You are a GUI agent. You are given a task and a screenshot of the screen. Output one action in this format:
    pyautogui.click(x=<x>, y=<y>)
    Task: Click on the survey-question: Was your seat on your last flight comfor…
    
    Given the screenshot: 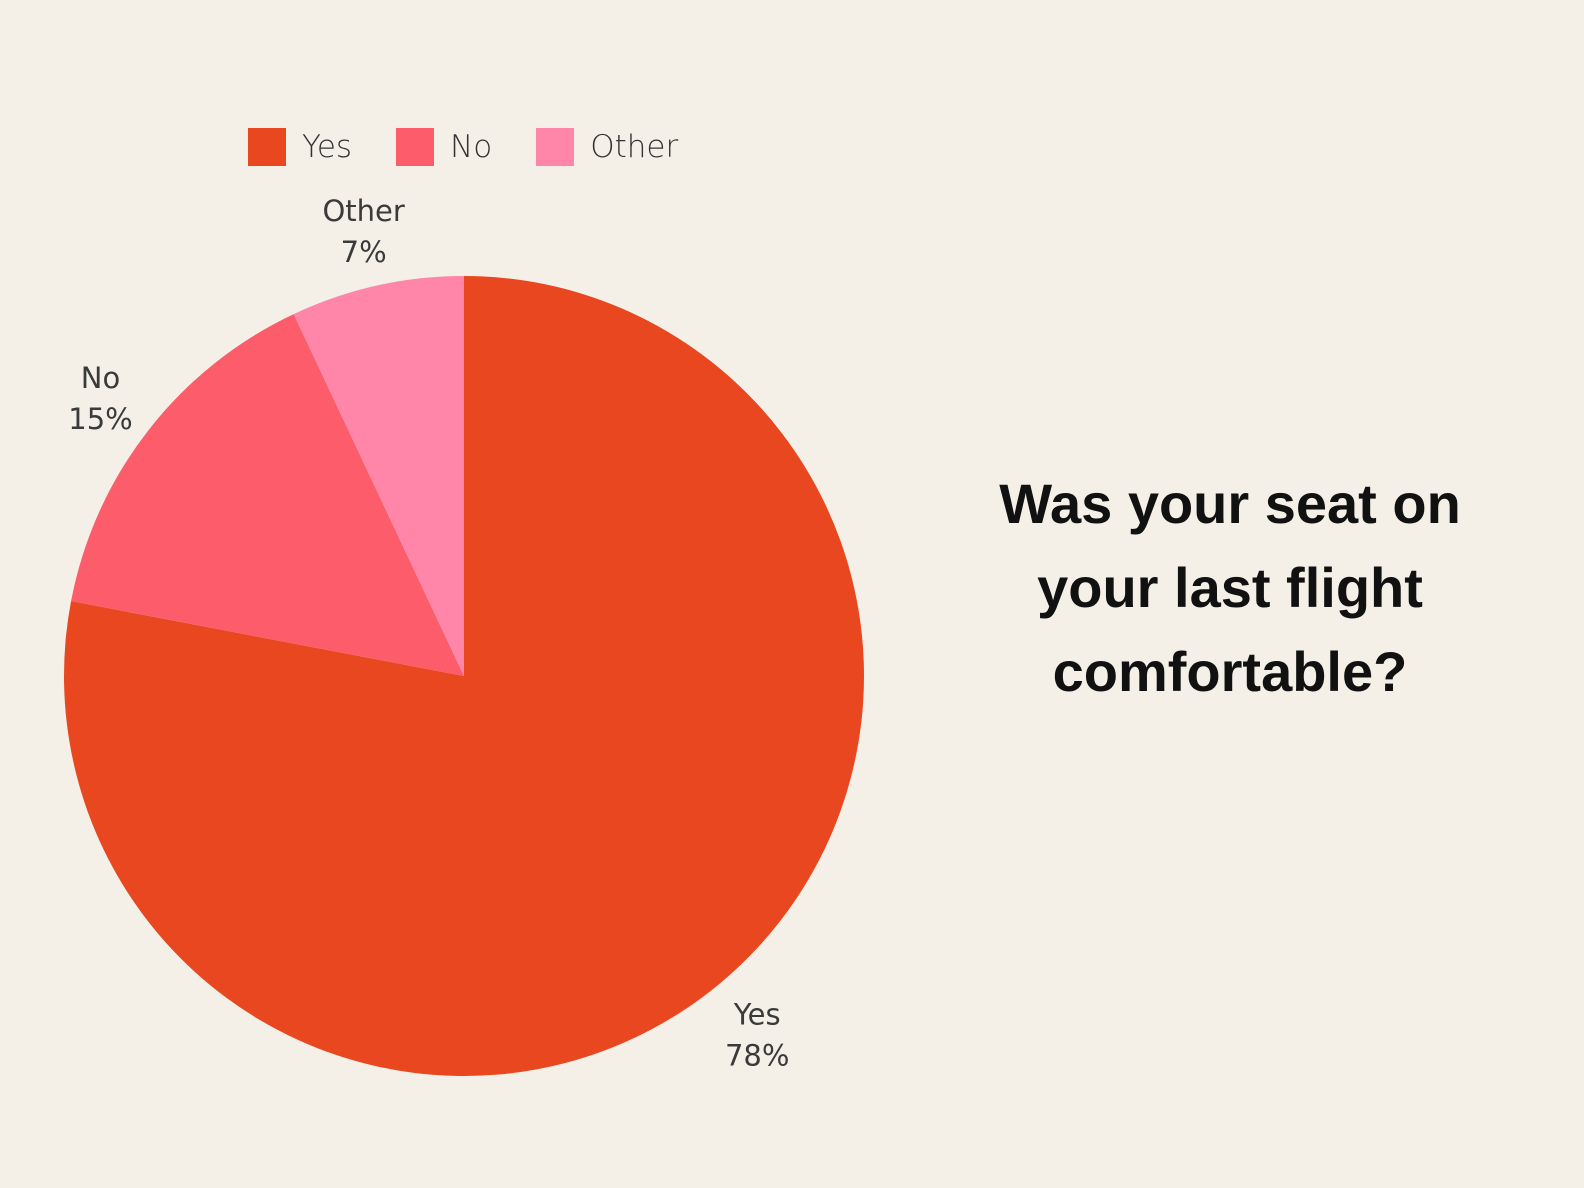 What is the action you would take?
    pyautogui.click(x=1230, y=587)
    